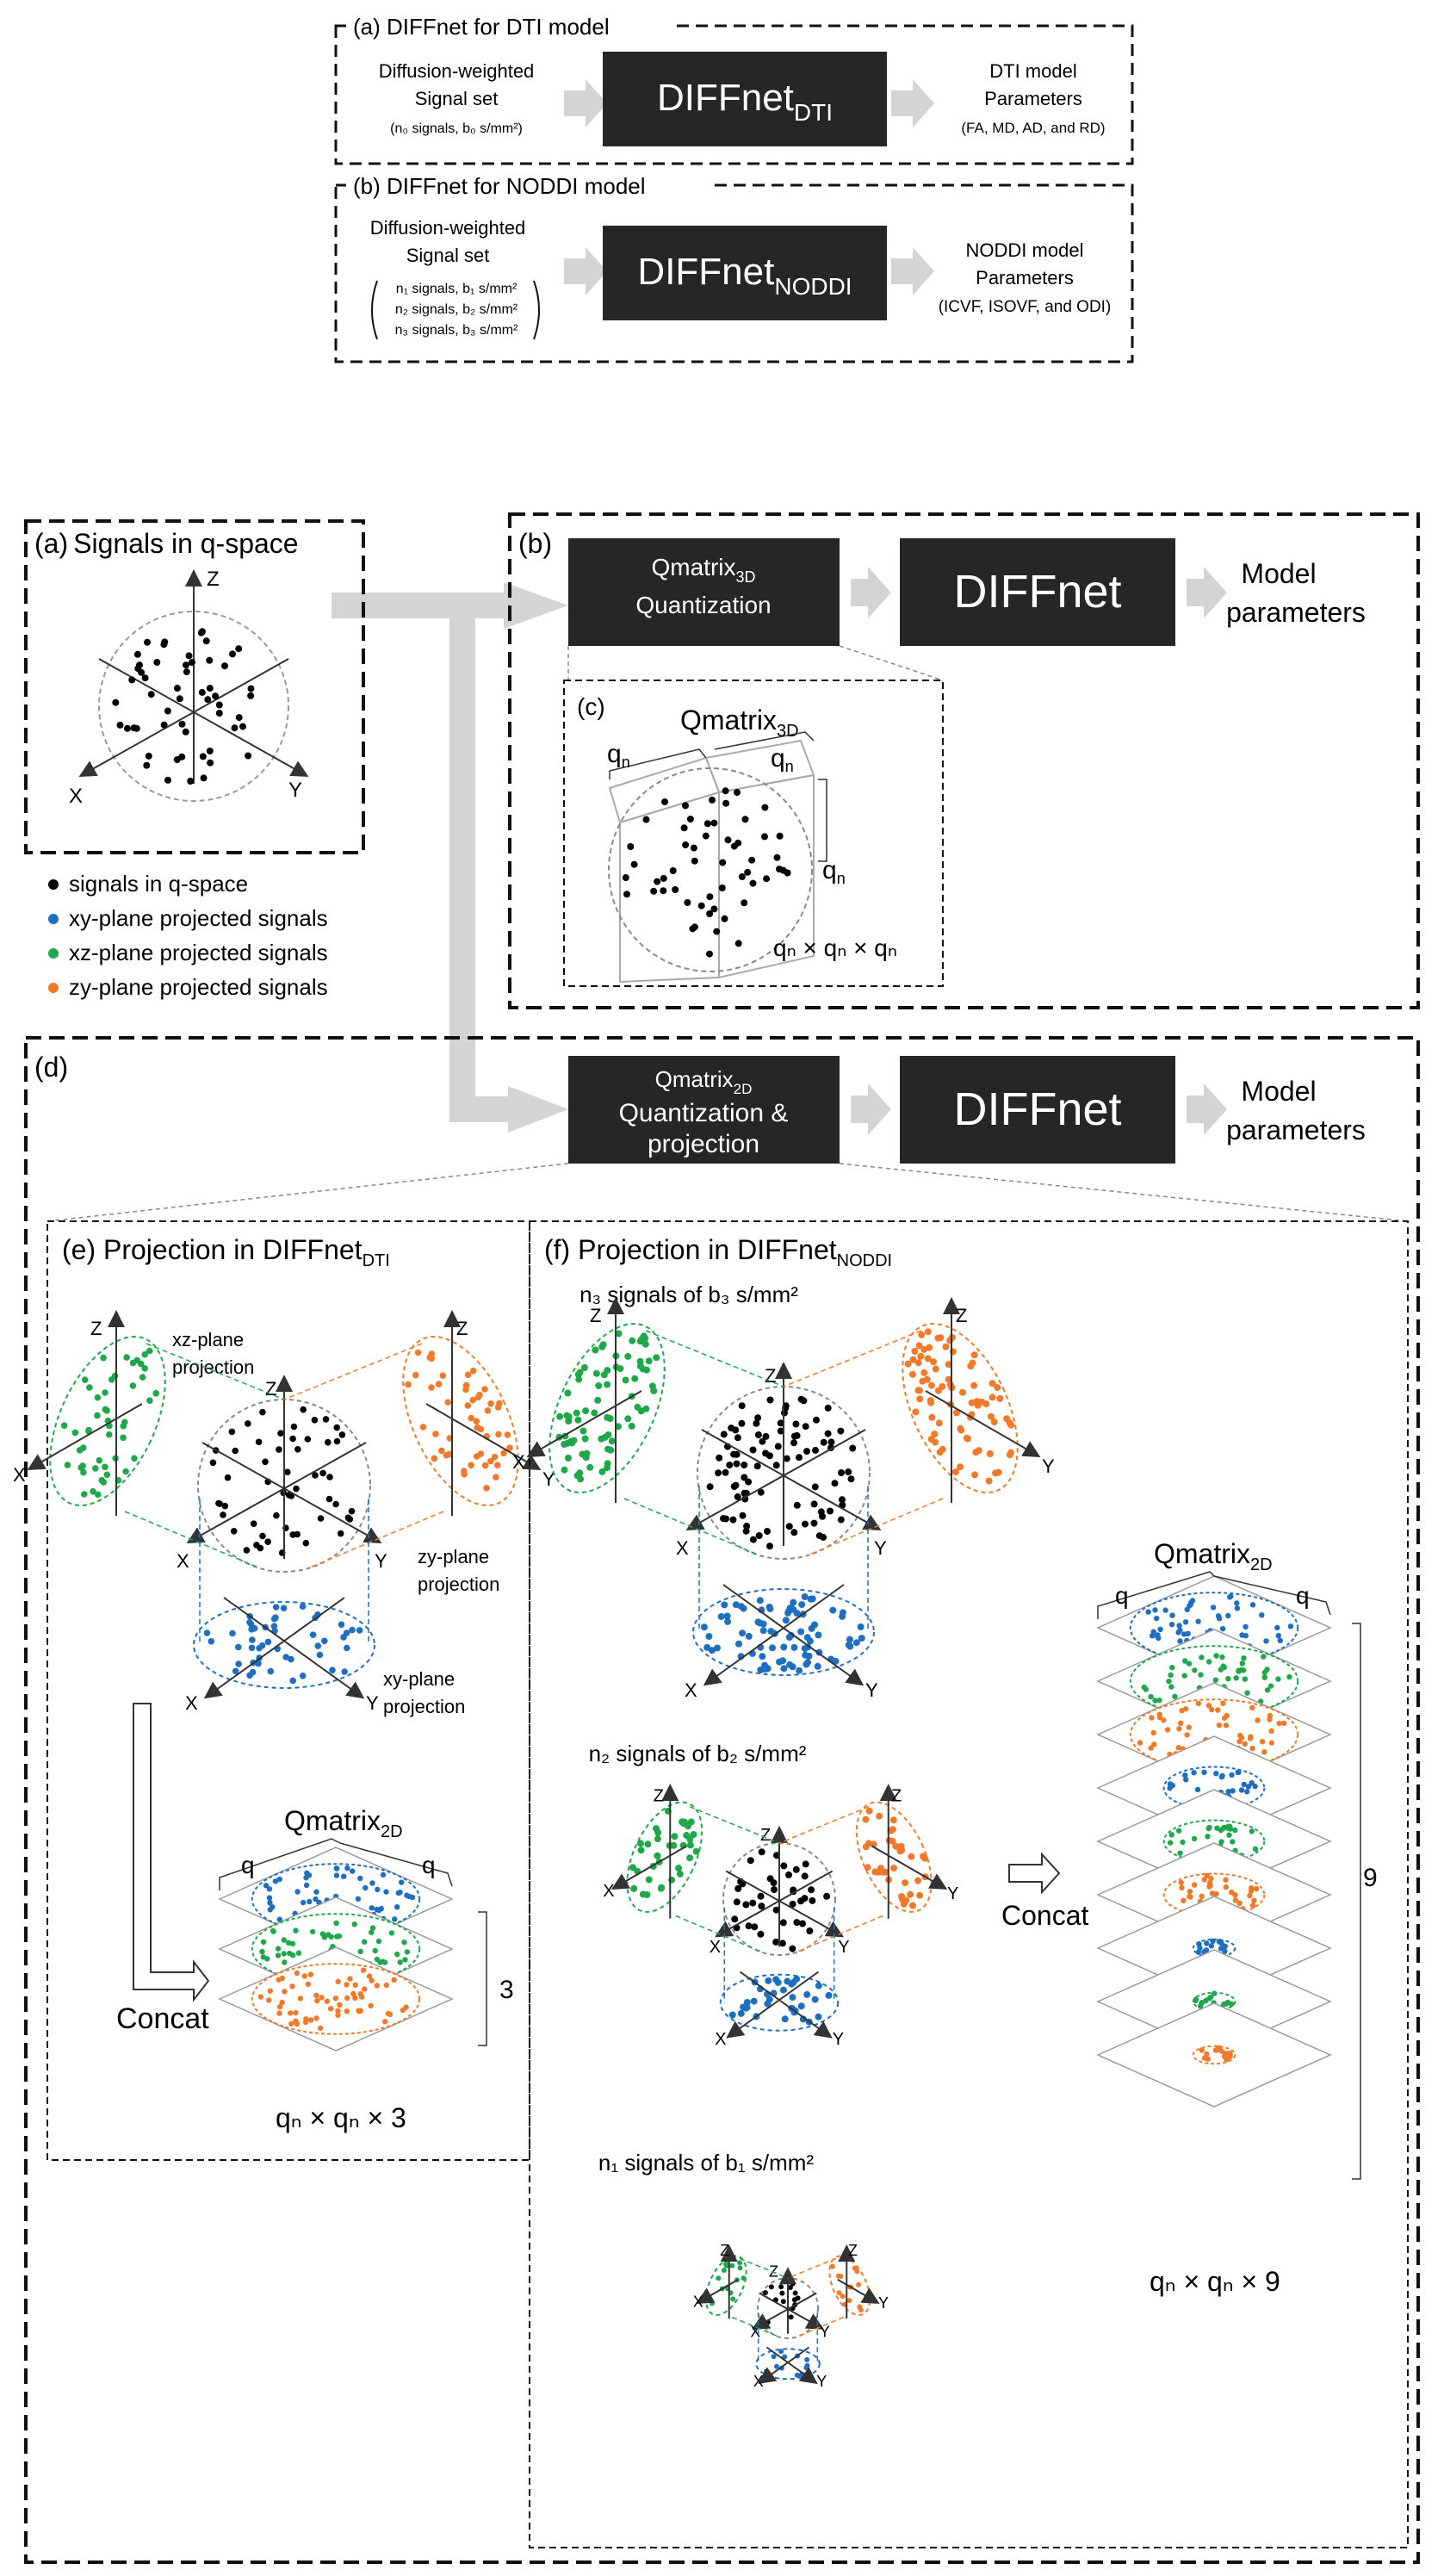  I want to click on nodinet-label: DIFFnetNODDI, so click(744, 275).